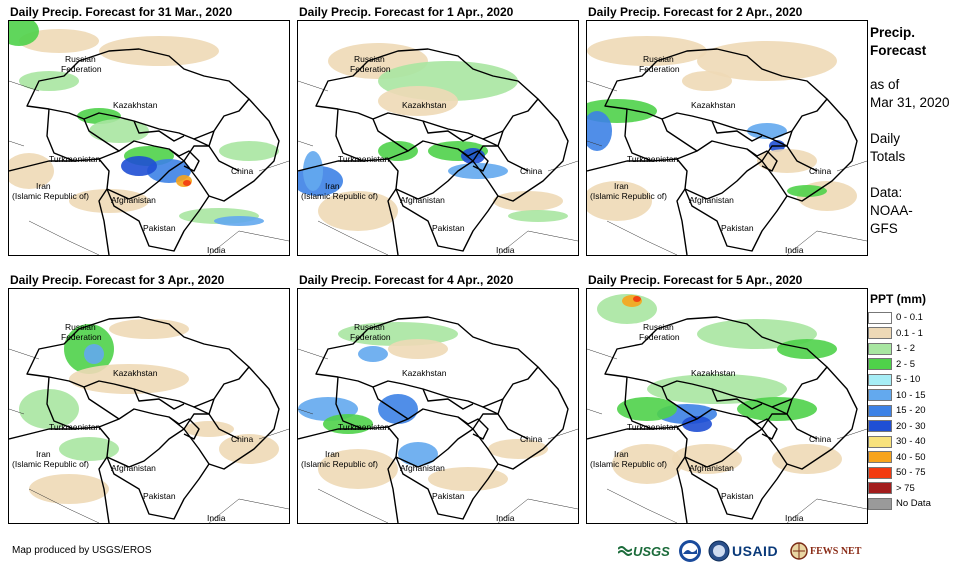 This screenshot has height=570, width=965. I want to click on info-totals-line1: Daily, so click(885, 138).